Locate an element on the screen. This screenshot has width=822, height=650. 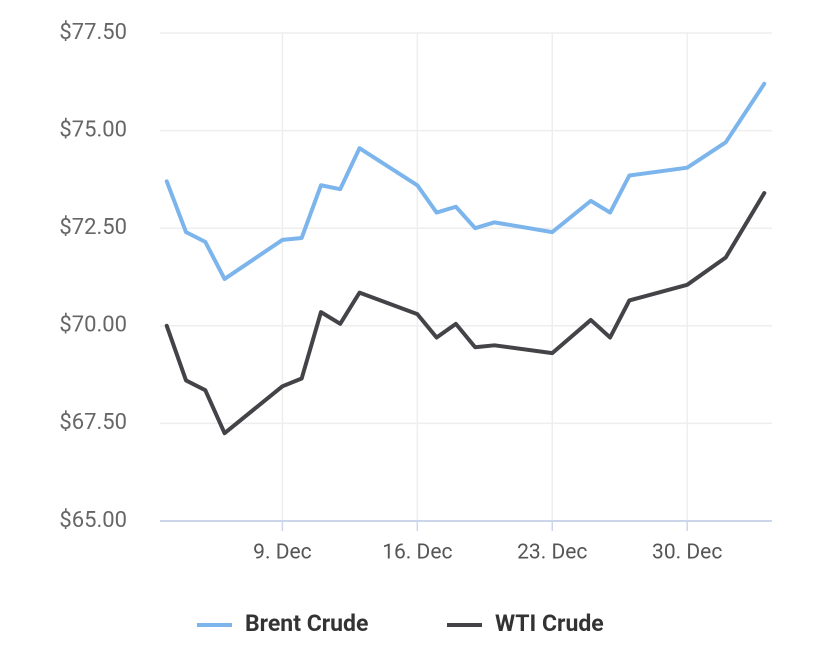
x-tick-label: 9. Dec is located at coordinates (282, 553).